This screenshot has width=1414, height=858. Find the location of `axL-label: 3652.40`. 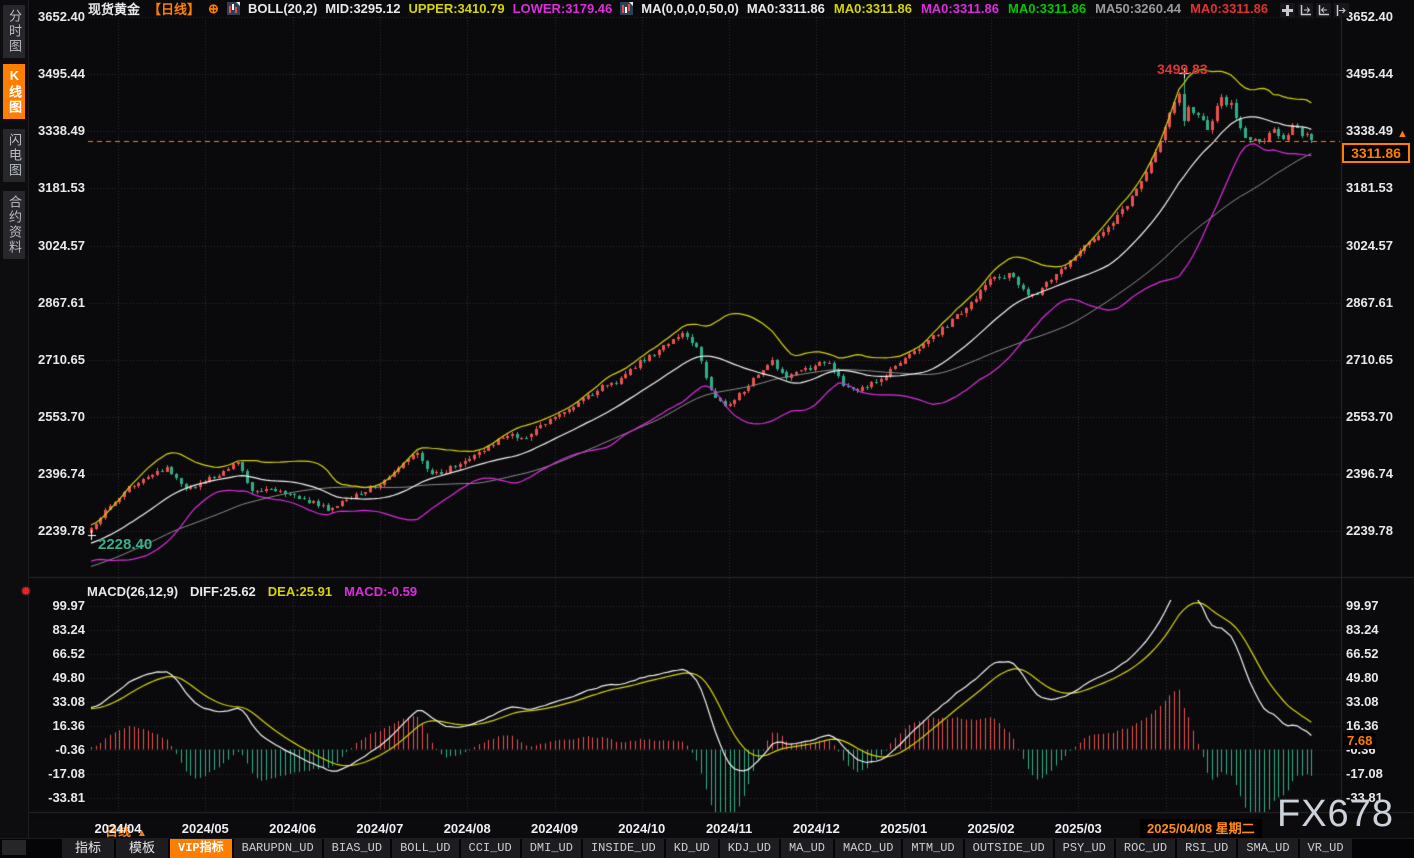

axL-label: 3652.40 is located at coordinates (61, 16).